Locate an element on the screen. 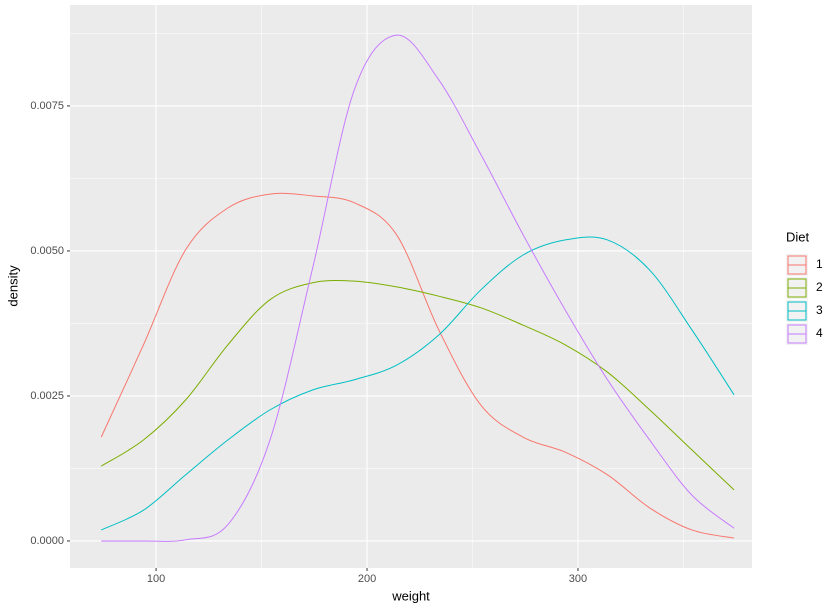  x-tick-label: 100 is located at coordinates (156, 579).